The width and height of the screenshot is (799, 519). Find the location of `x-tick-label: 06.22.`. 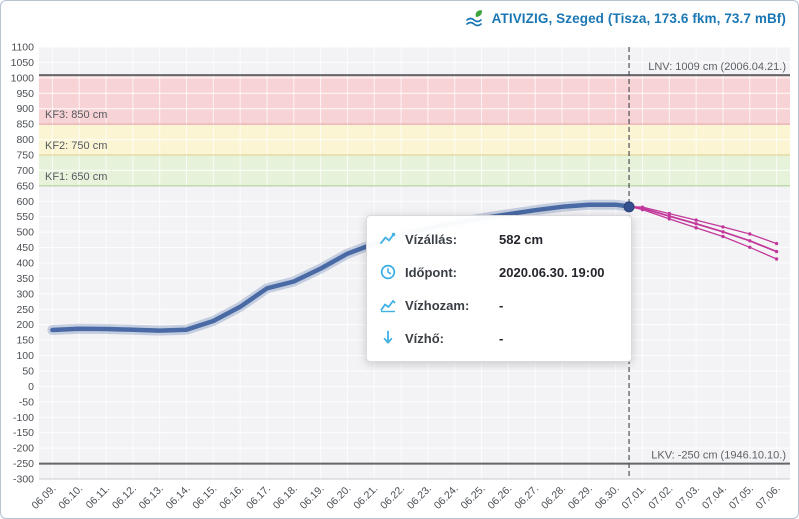

x-tick-label: 06.22. is located at coordinates (392, 497).